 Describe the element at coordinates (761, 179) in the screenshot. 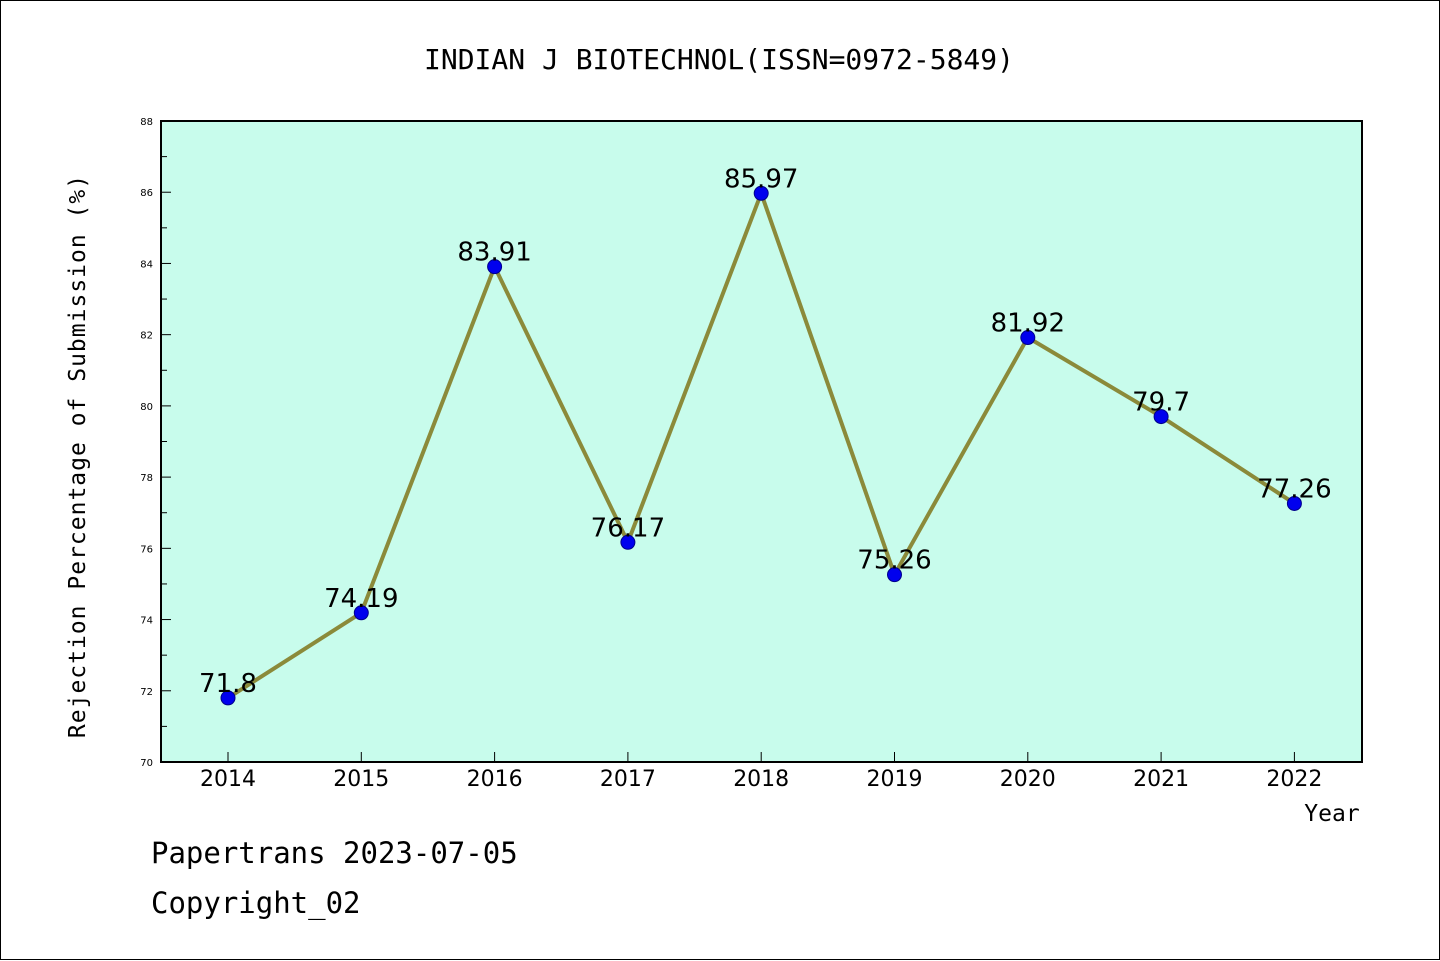

I see `data-label: 85.97` at that location.